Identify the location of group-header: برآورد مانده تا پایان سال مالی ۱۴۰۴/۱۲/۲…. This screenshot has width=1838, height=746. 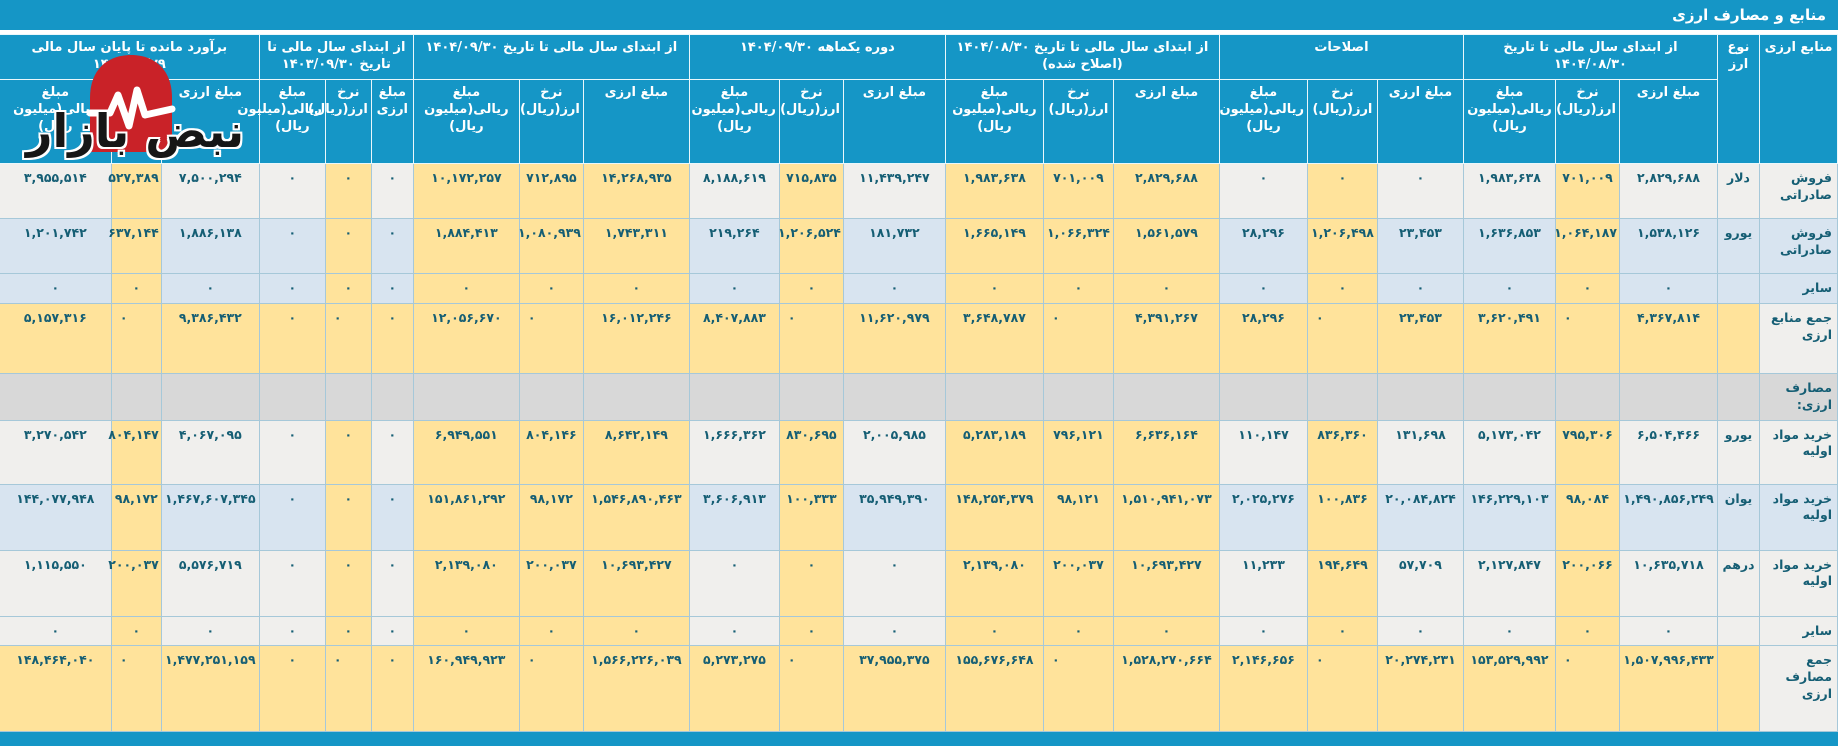
(130, 57).